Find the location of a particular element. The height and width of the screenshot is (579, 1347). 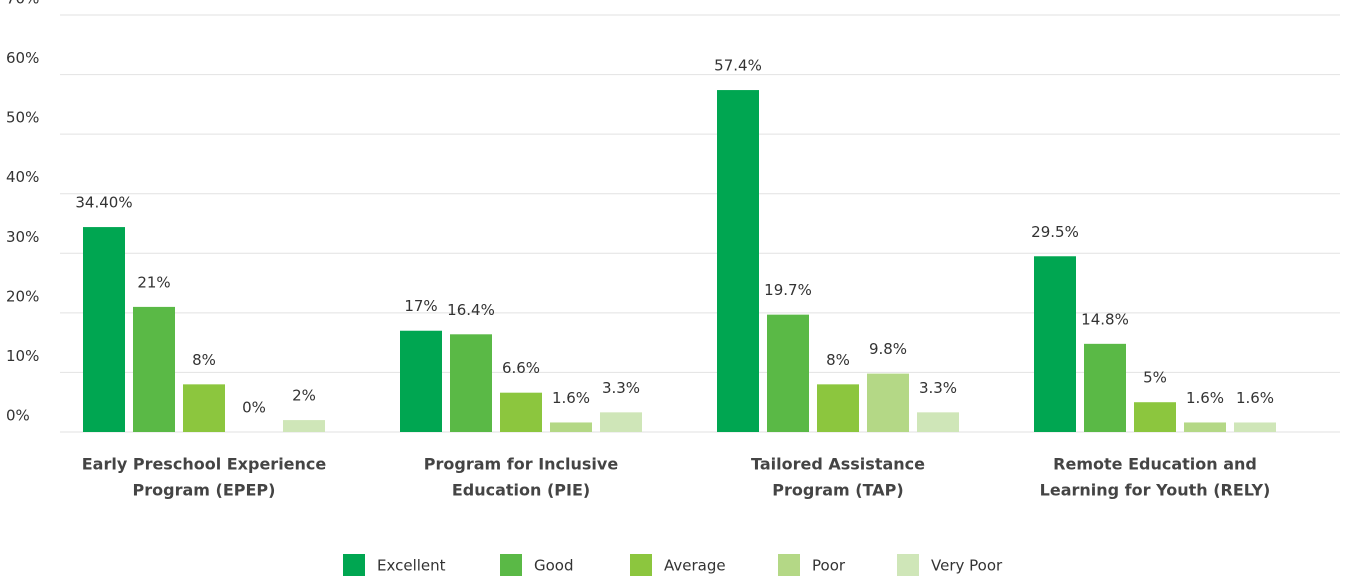

data-label: 0% is located at coordinates (254, 408).